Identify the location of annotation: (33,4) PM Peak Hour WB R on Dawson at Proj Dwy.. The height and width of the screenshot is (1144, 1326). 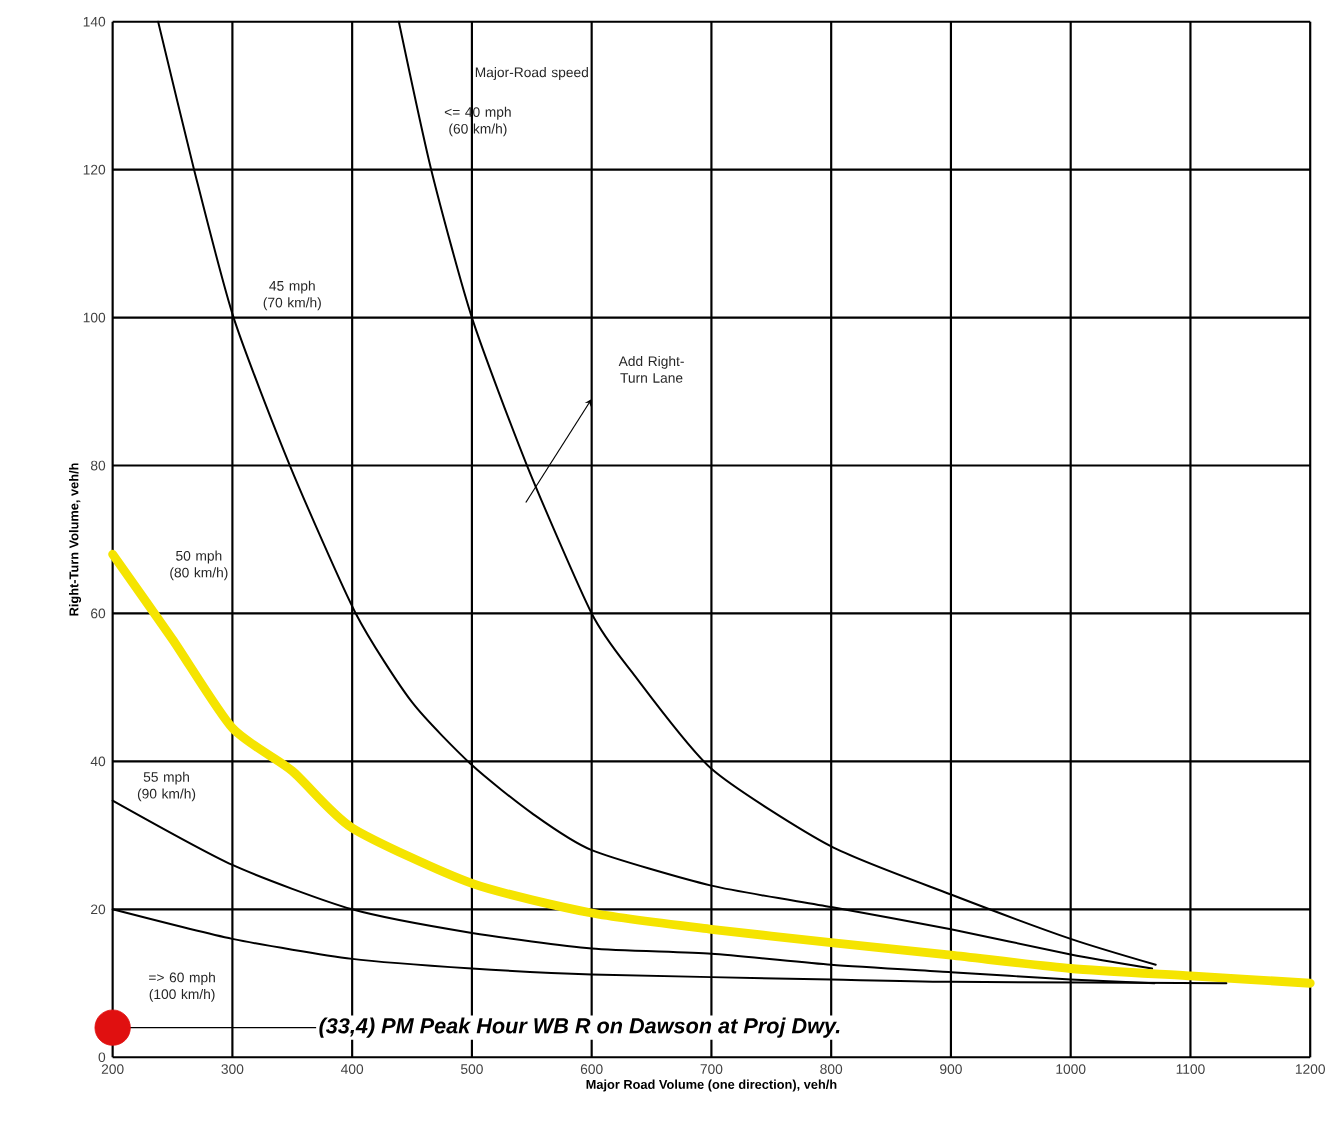
(579, 1027).